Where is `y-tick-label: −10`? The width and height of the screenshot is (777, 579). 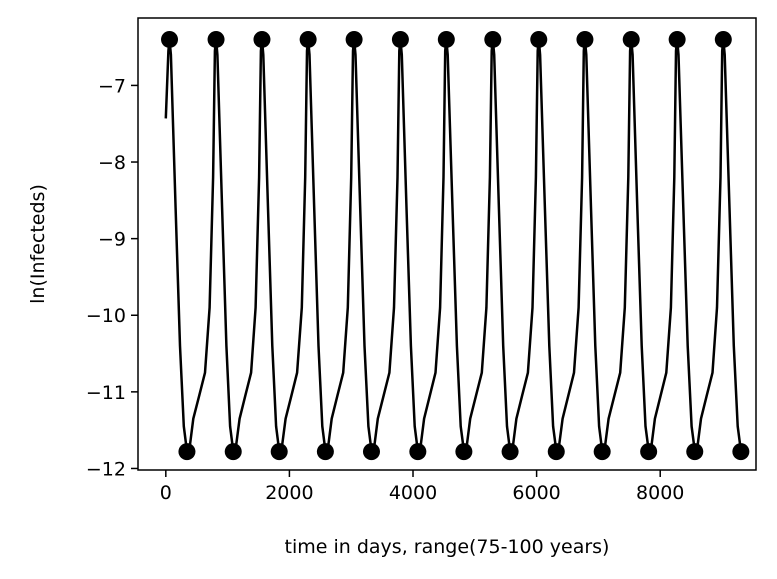
y-tick-label: −10 is located at coordinates (106, 316).